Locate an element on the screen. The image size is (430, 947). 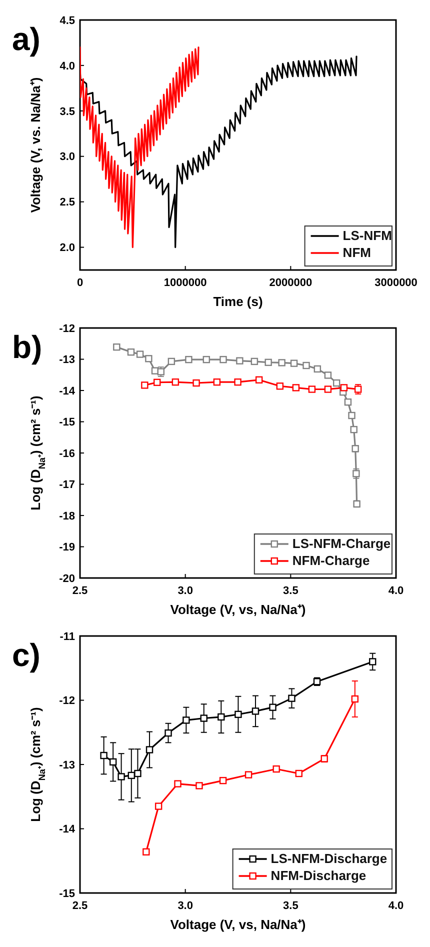
legend-label: NFM-Discharge is located at coordinates (318, 875).